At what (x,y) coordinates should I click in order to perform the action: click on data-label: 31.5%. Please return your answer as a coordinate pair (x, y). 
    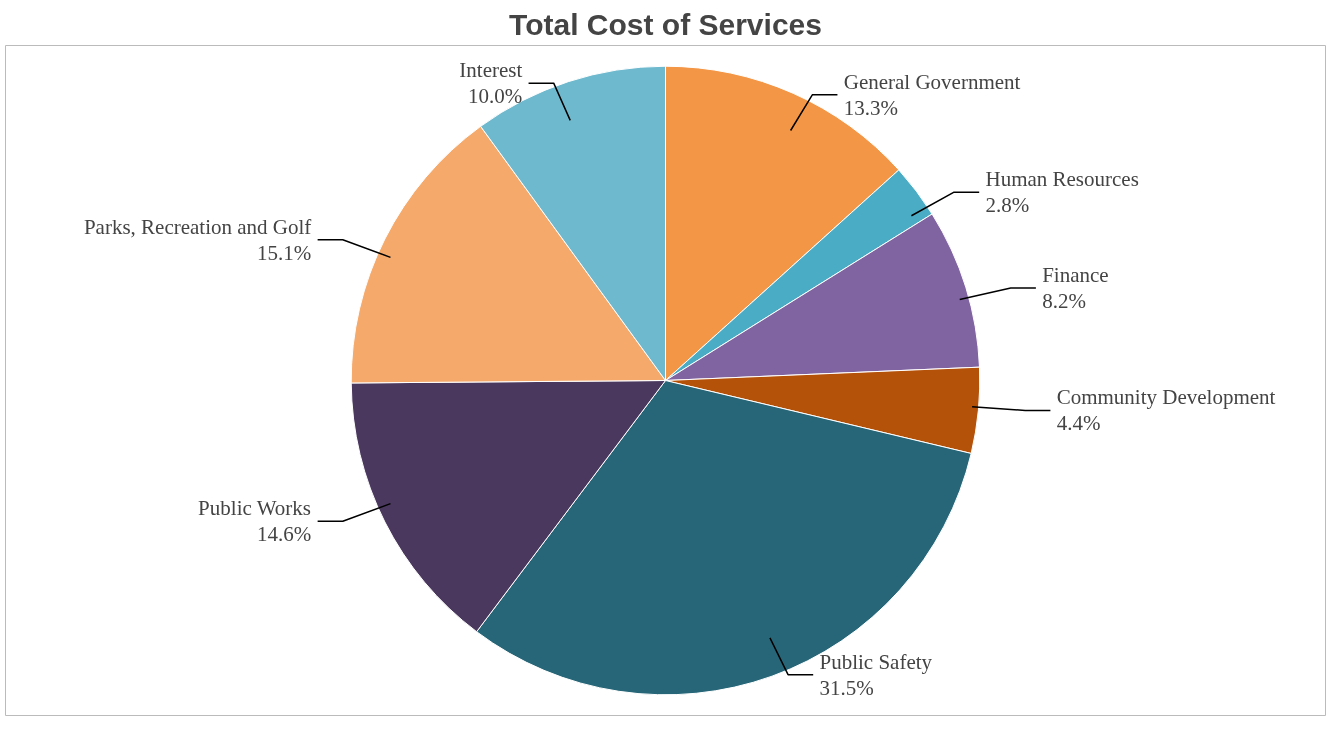
    Looking at the image, I should click on (846, 687).